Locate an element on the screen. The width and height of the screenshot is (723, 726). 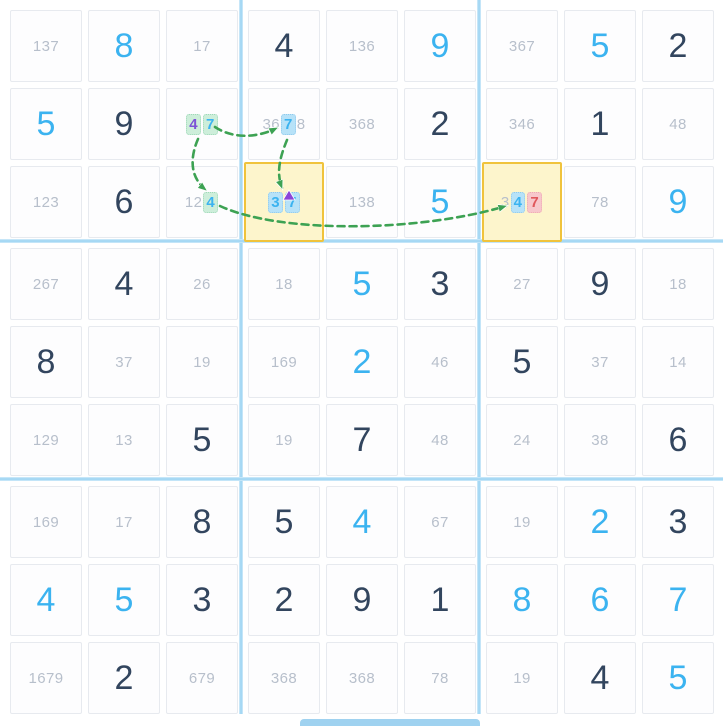
cell-r2c1: 5 is located at coordinates (46, 124).